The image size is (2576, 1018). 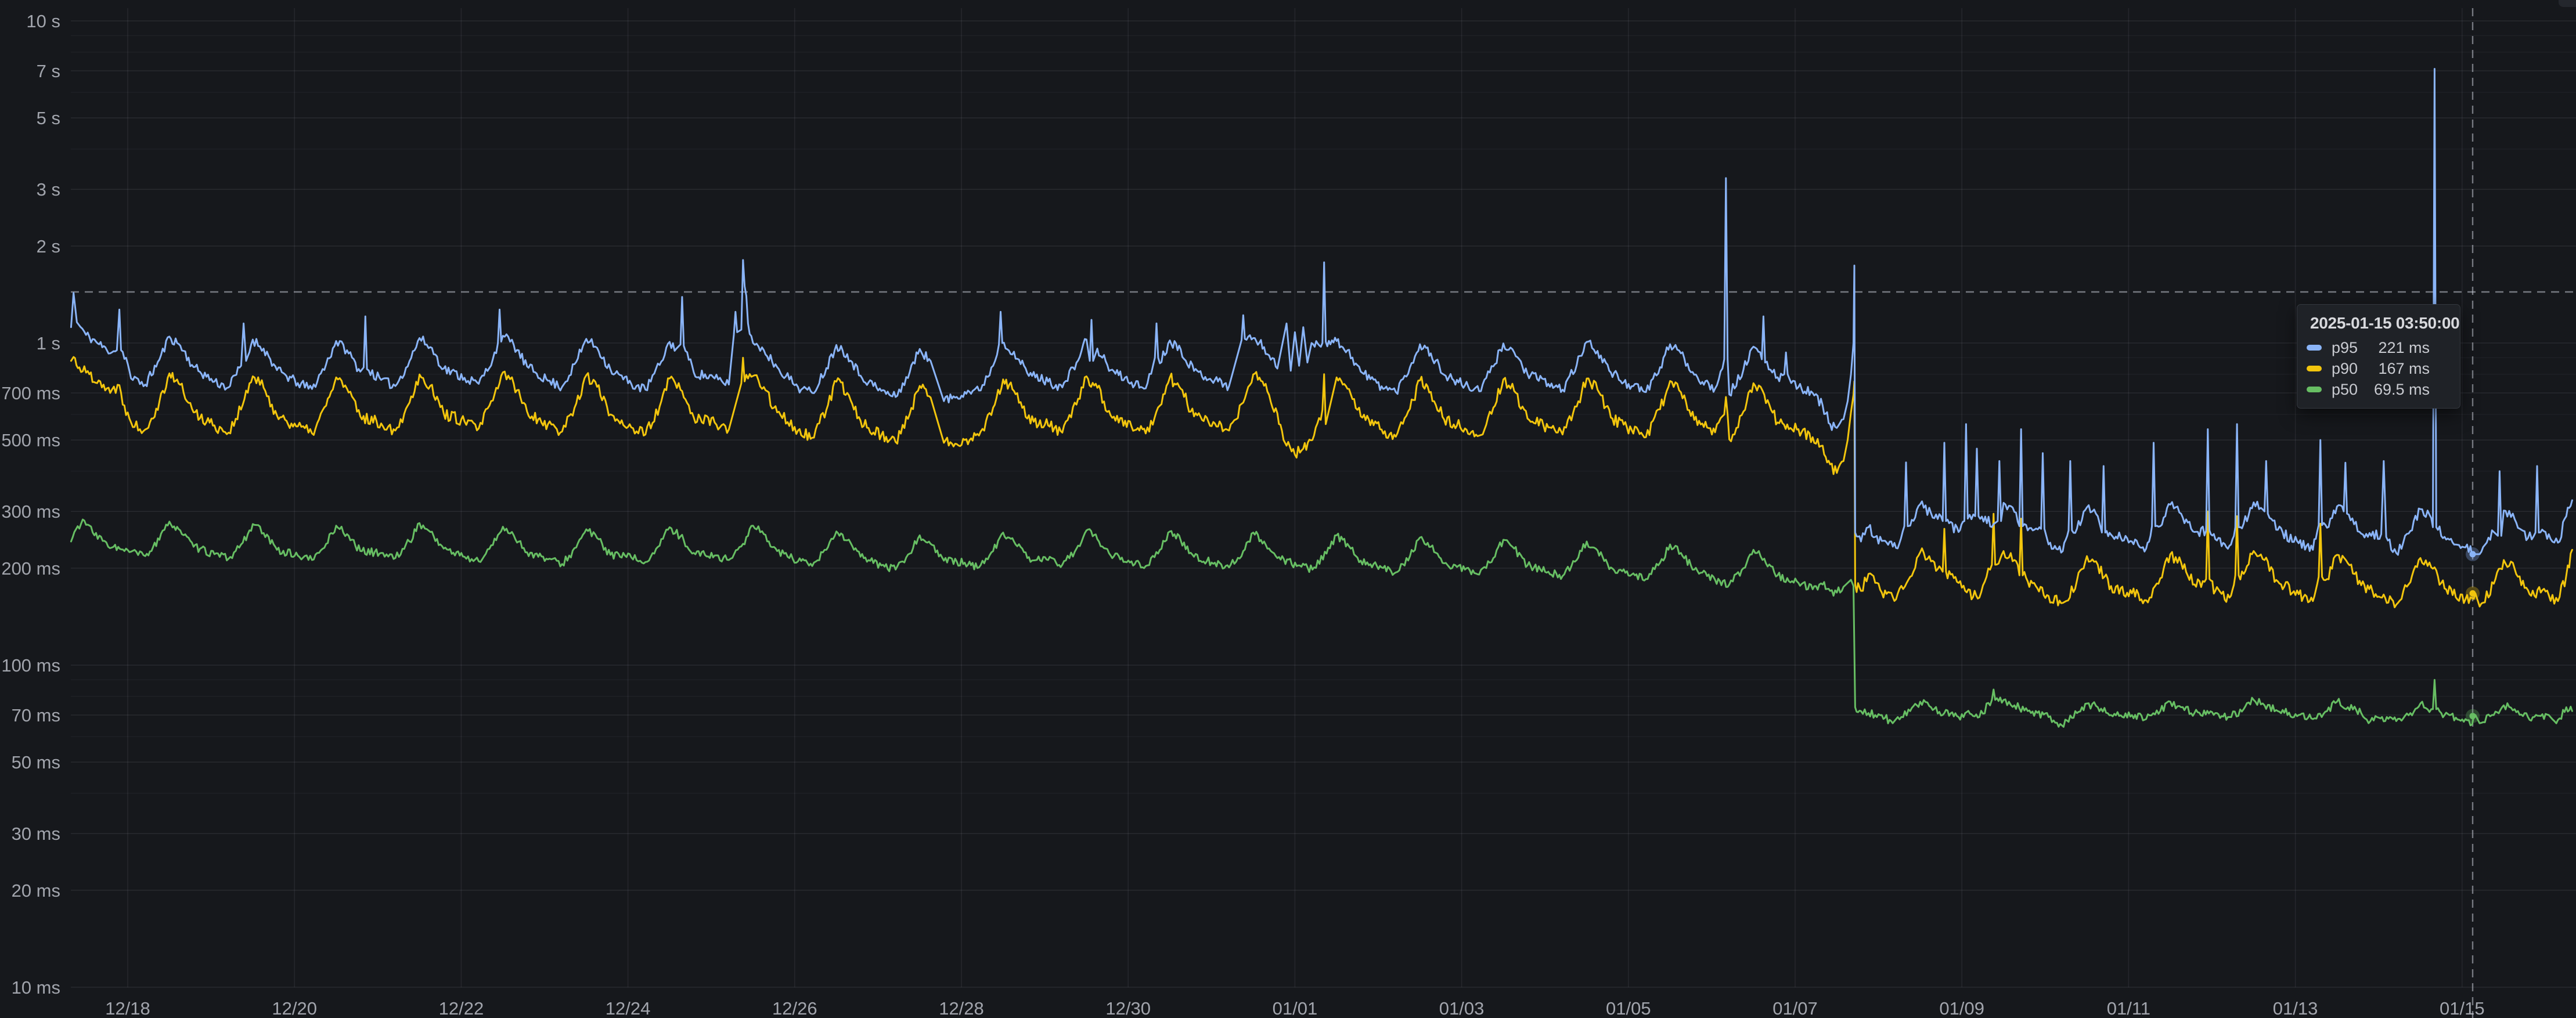 What do you see at coordinates (48, 118) in the screenshot?
I see `y-axis-tick-label: 5 s` at bounding box center [48, 118].